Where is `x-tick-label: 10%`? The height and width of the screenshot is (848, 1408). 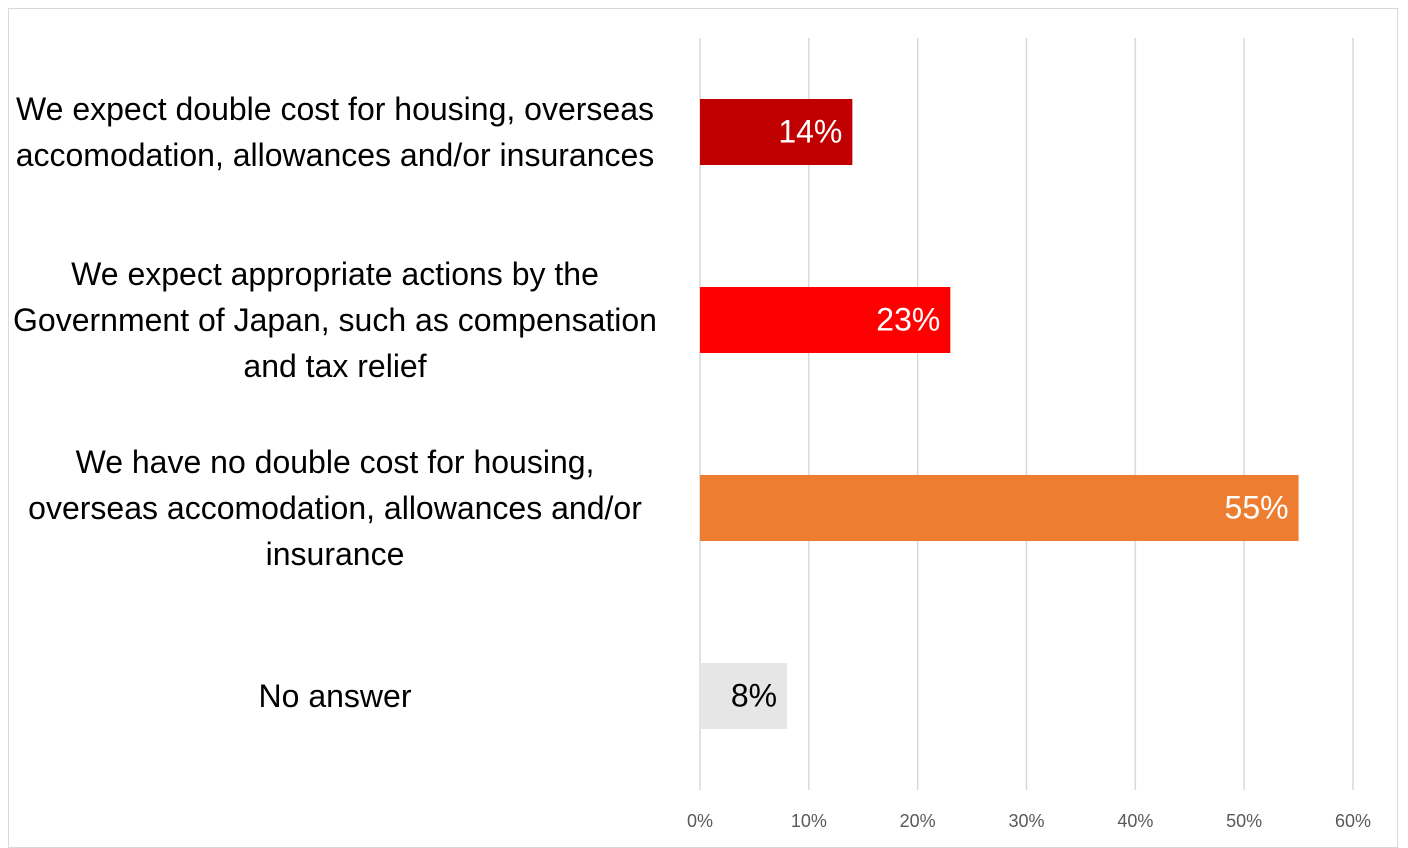
x-tick-label: 10% is located at coordinates (809, 821).